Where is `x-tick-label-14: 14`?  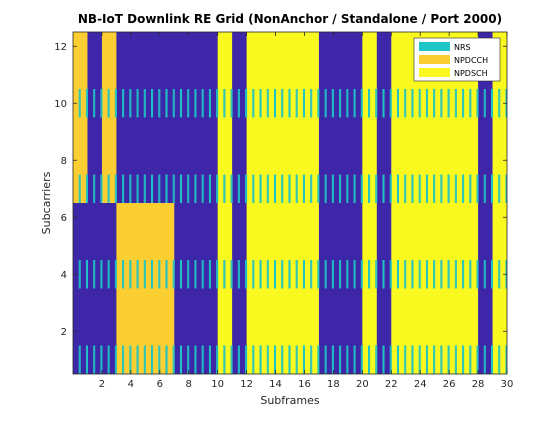 x-tick-label-14: 14 is located at coordinates (275, 384).